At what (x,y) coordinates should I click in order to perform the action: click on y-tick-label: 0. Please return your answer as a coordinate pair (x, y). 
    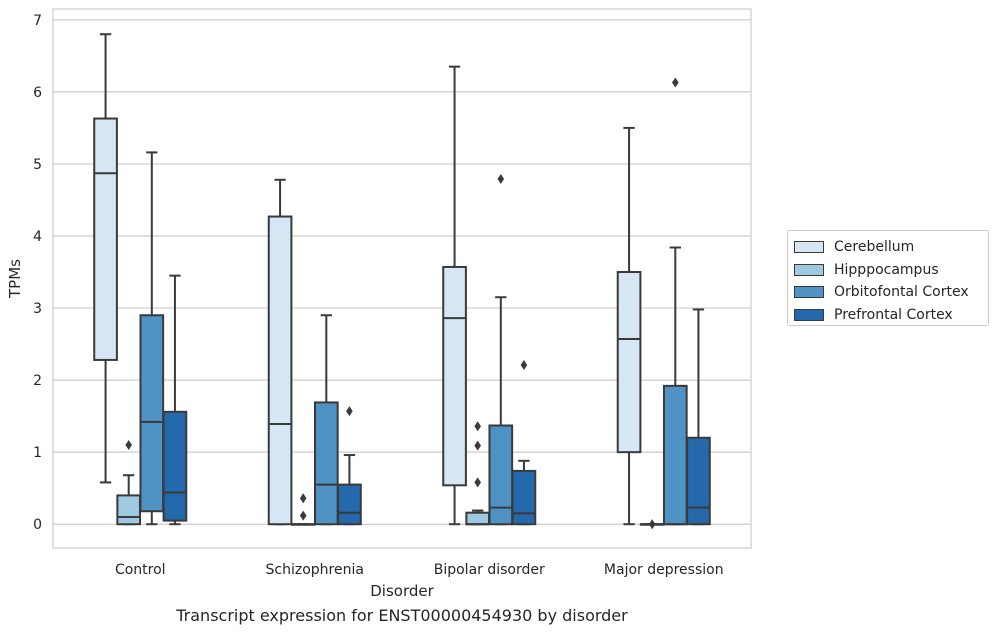
    Looking at the image, I should click on (37, 525).